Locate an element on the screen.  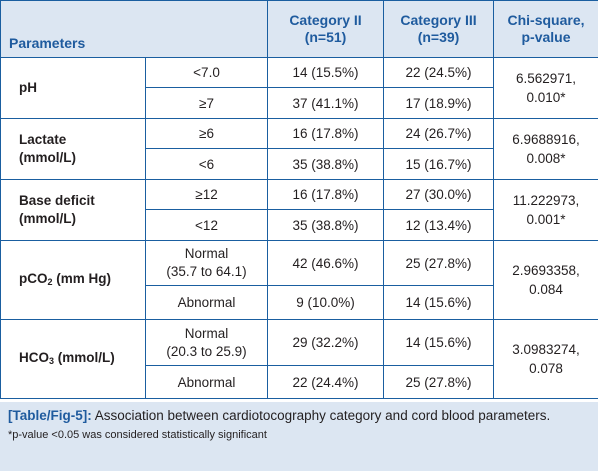
level-cell: Normal (20.3 to 25.9) is located at coordinates (206, 342).